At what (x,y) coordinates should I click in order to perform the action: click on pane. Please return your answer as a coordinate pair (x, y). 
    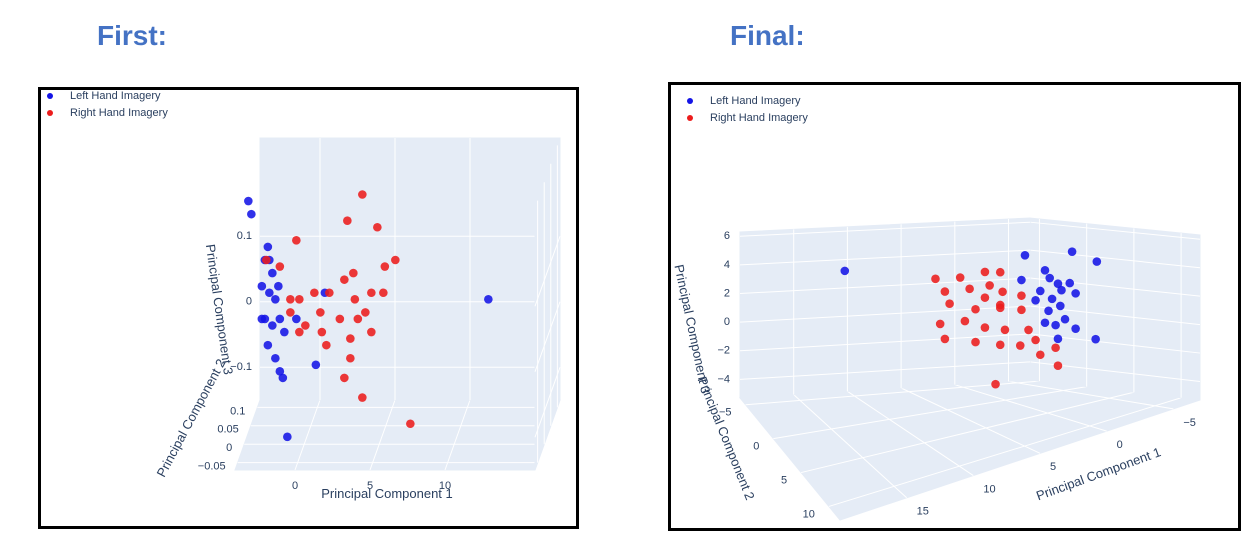
    Looking at the image, I should click on (885, 308).